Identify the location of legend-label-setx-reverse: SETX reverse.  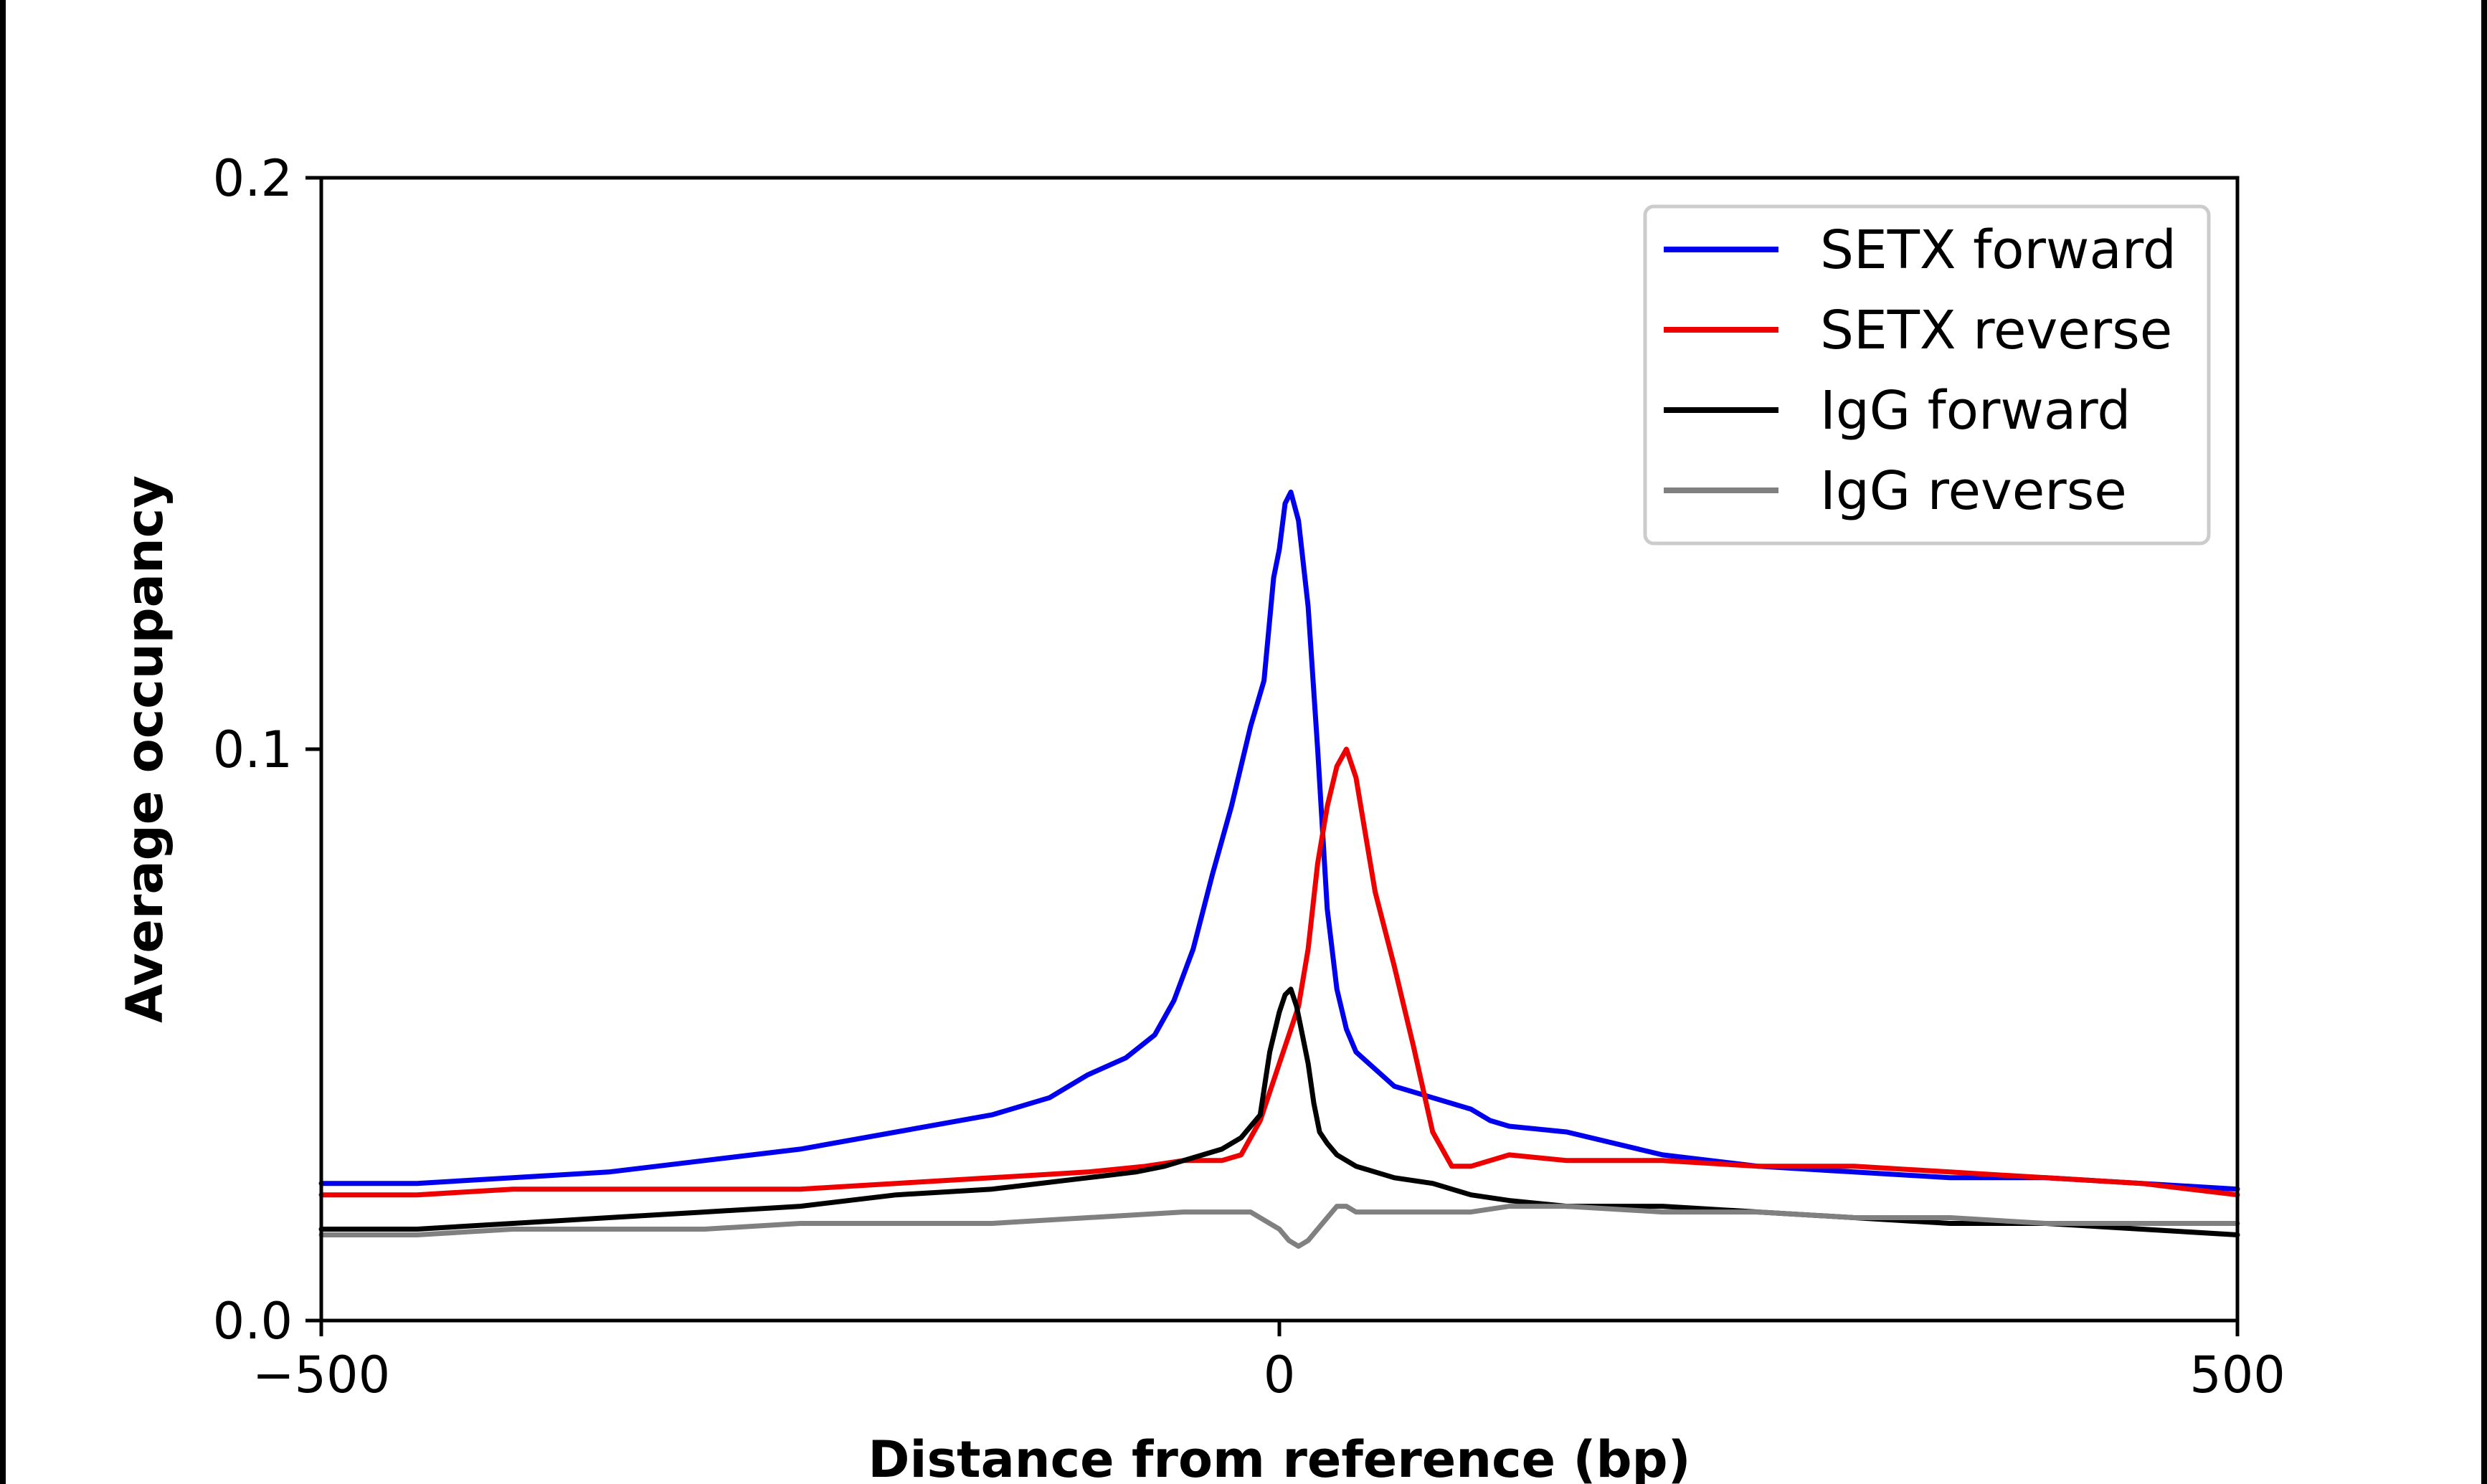
(1996, 331).